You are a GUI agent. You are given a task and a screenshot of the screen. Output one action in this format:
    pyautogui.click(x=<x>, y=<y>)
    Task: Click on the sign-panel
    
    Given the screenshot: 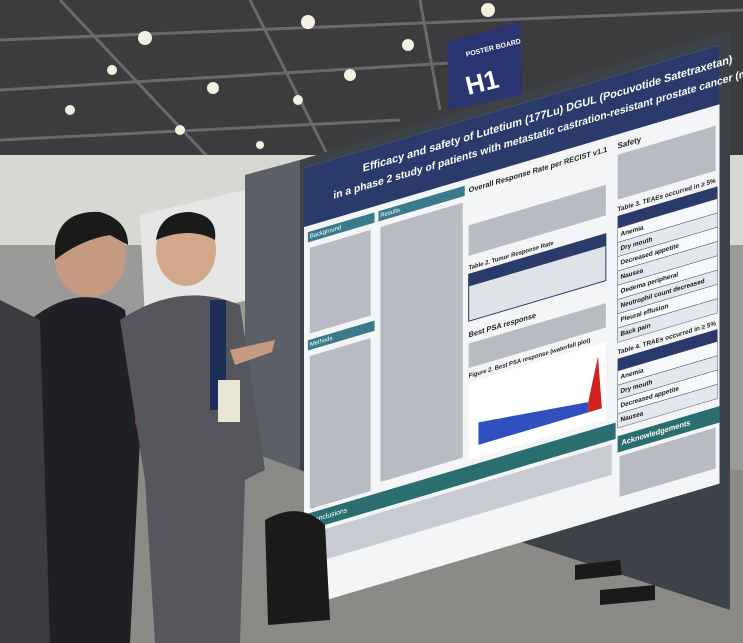 What is the action you would take?
    pyautogui.click(x=484, y=66)
    